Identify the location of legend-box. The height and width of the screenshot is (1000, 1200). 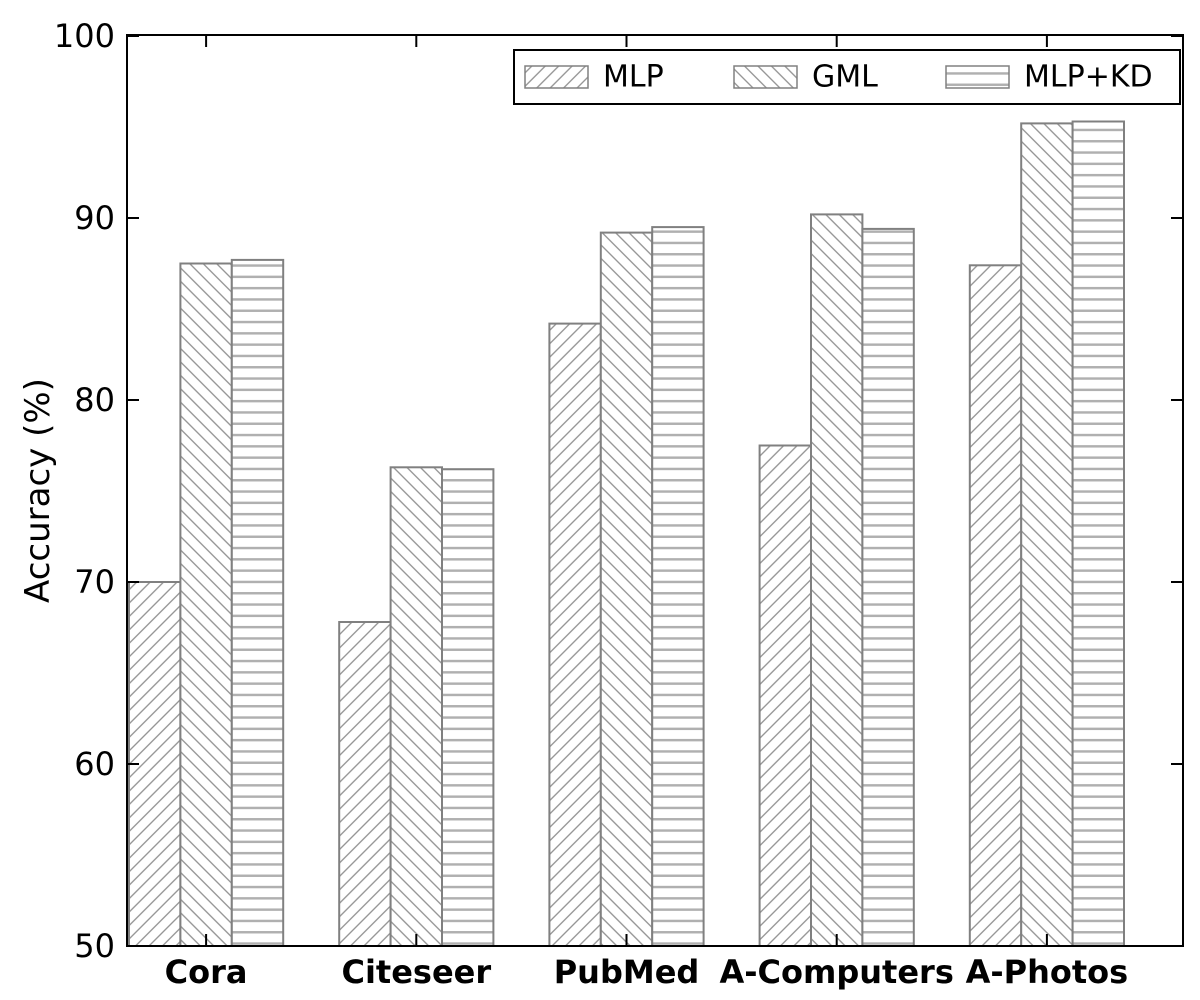
(847, 77).